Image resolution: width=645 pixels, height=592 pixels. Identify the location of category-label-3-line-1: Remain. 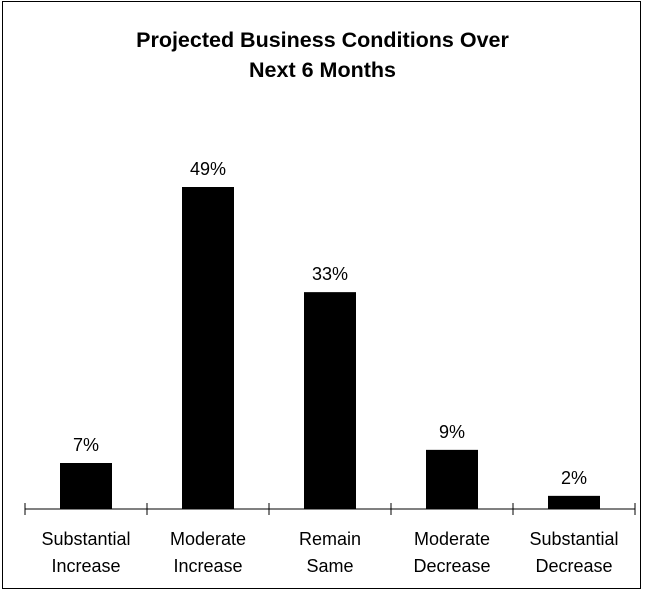
(330, 539).